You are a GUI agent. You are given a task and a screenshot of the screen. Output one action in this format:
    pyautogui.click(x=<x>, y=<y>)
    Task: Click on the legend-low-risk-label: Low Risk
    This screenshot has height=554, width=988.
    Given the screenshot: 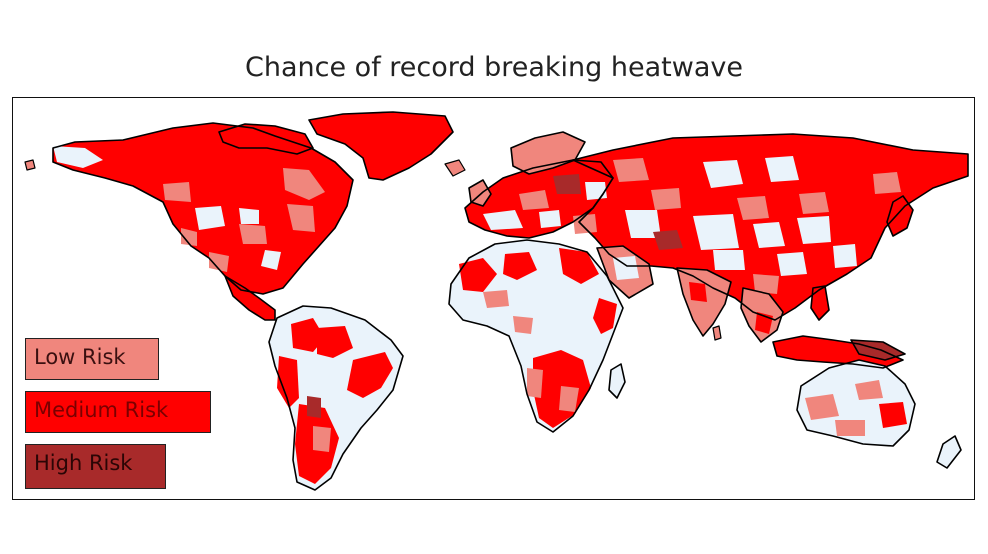 What is the action you would take?
    pyautogui.click(x=80, y=357)
    